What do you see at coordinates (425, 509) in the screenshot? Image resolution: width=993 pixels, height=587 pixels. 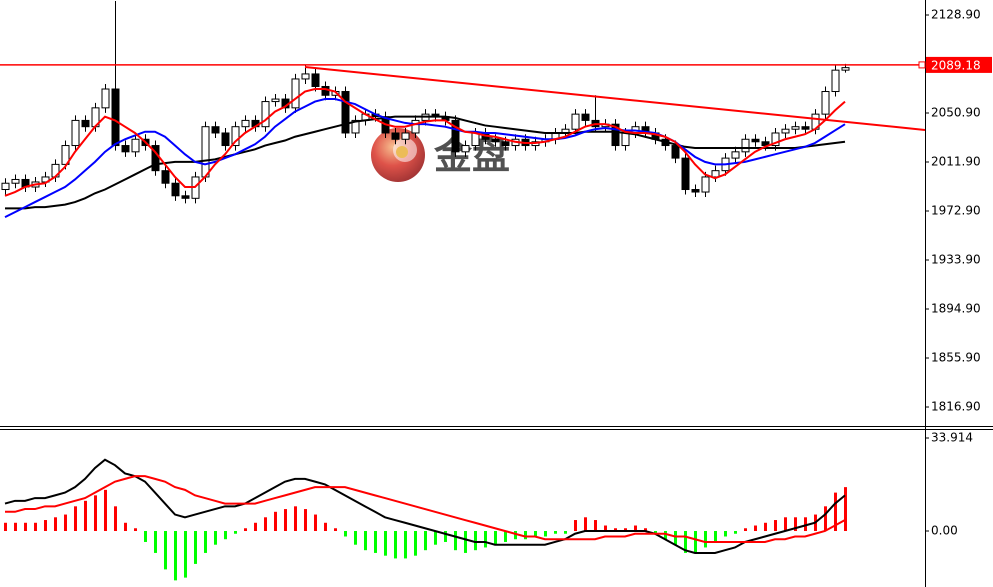 I see `indicator-line` at bounding box center [425, 509].